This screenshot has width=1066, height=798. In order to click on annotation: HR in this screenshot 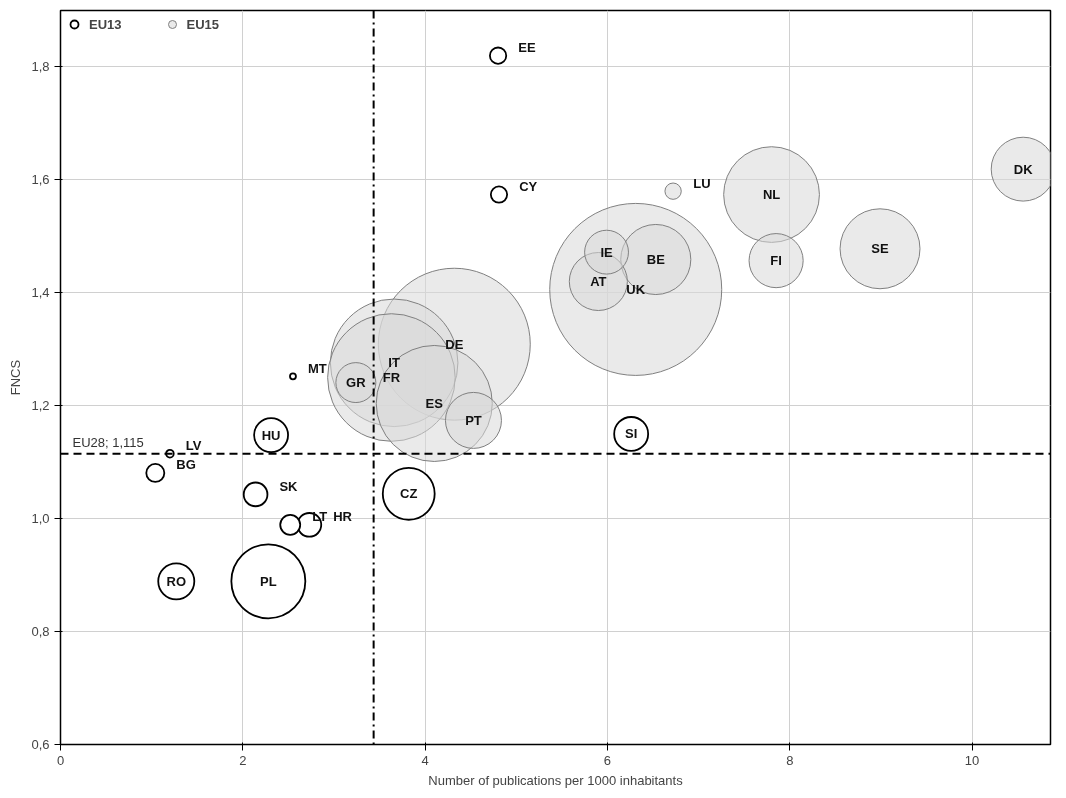, I will do `click(343, 517)`.